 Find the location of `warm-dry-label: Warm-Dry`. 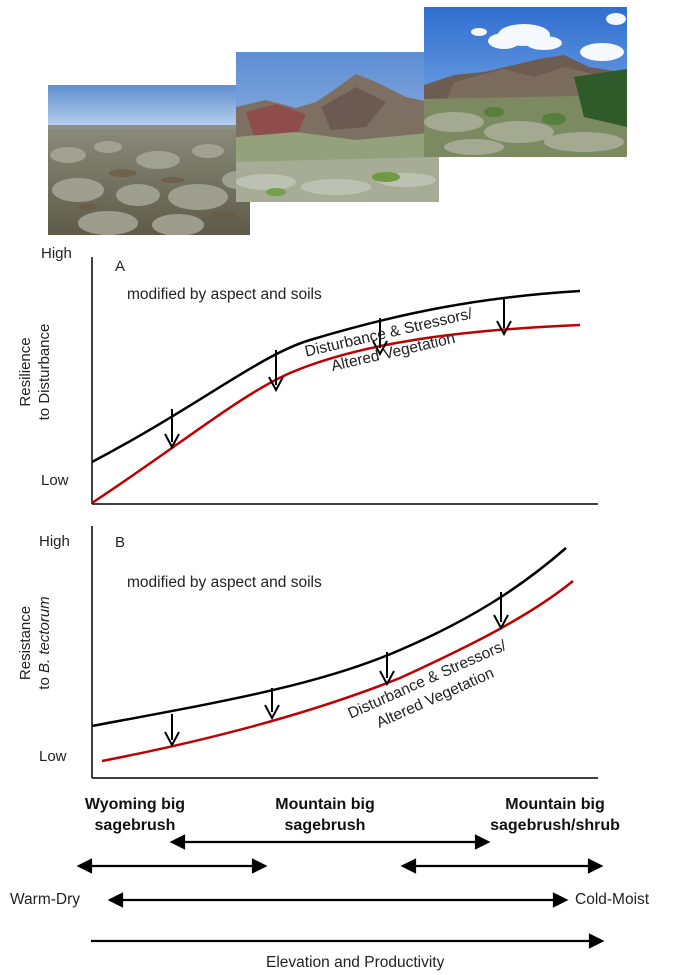

warm-dry-label: Warm-Dry is located at coordinates (45, 899).